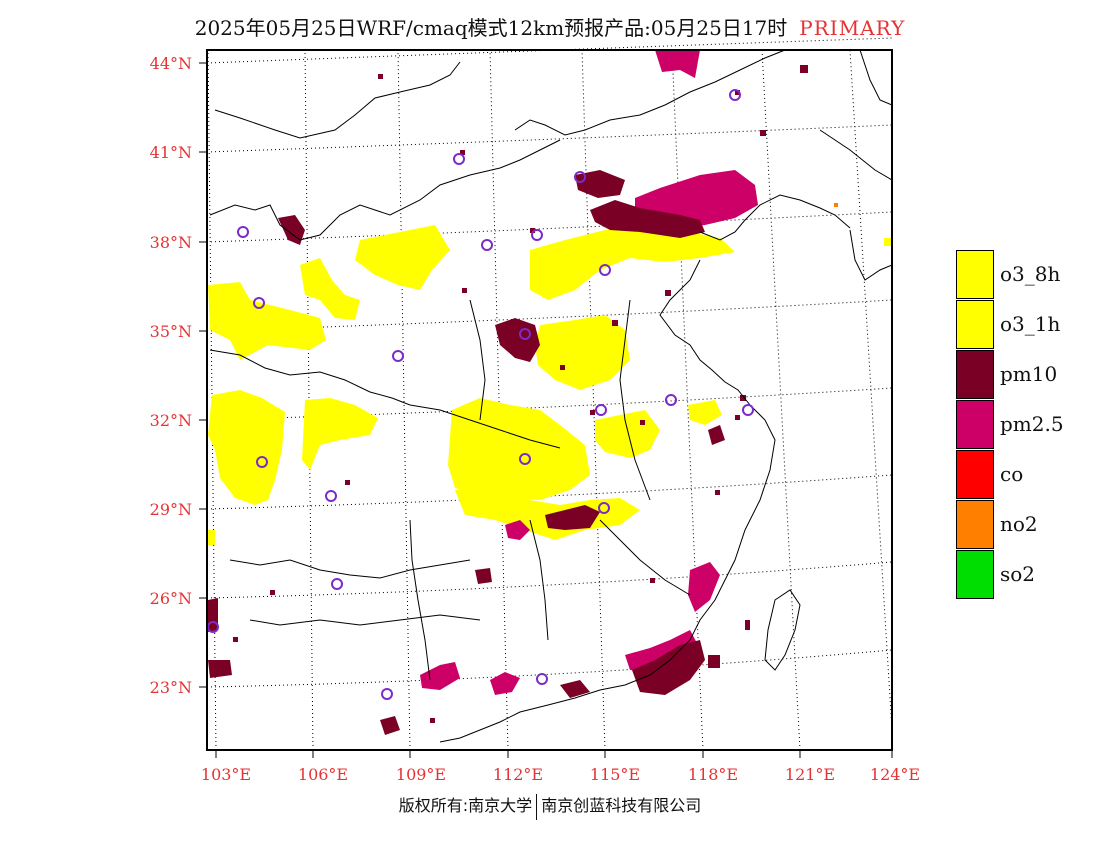  Describe the element at coordinates (171, 63) in the screenshot. I see `lat-label: 44°N` at that location.